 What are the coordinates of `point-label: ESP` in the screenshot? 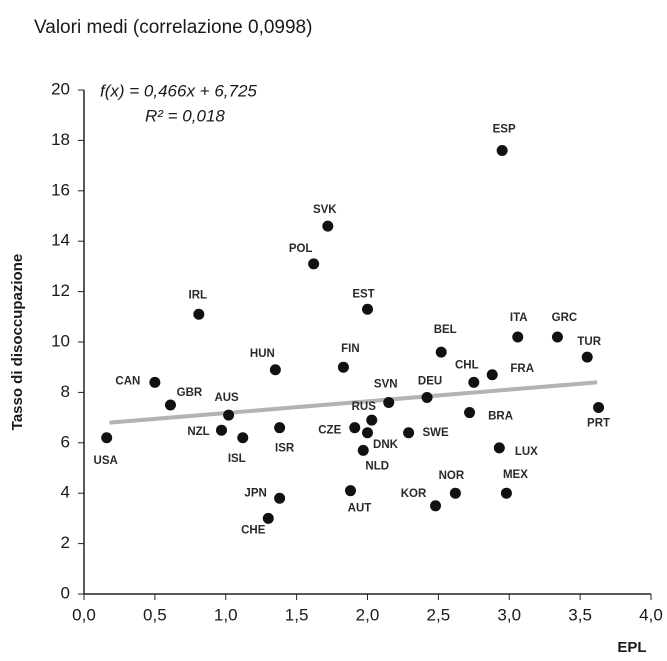 It's located at (504, 130).